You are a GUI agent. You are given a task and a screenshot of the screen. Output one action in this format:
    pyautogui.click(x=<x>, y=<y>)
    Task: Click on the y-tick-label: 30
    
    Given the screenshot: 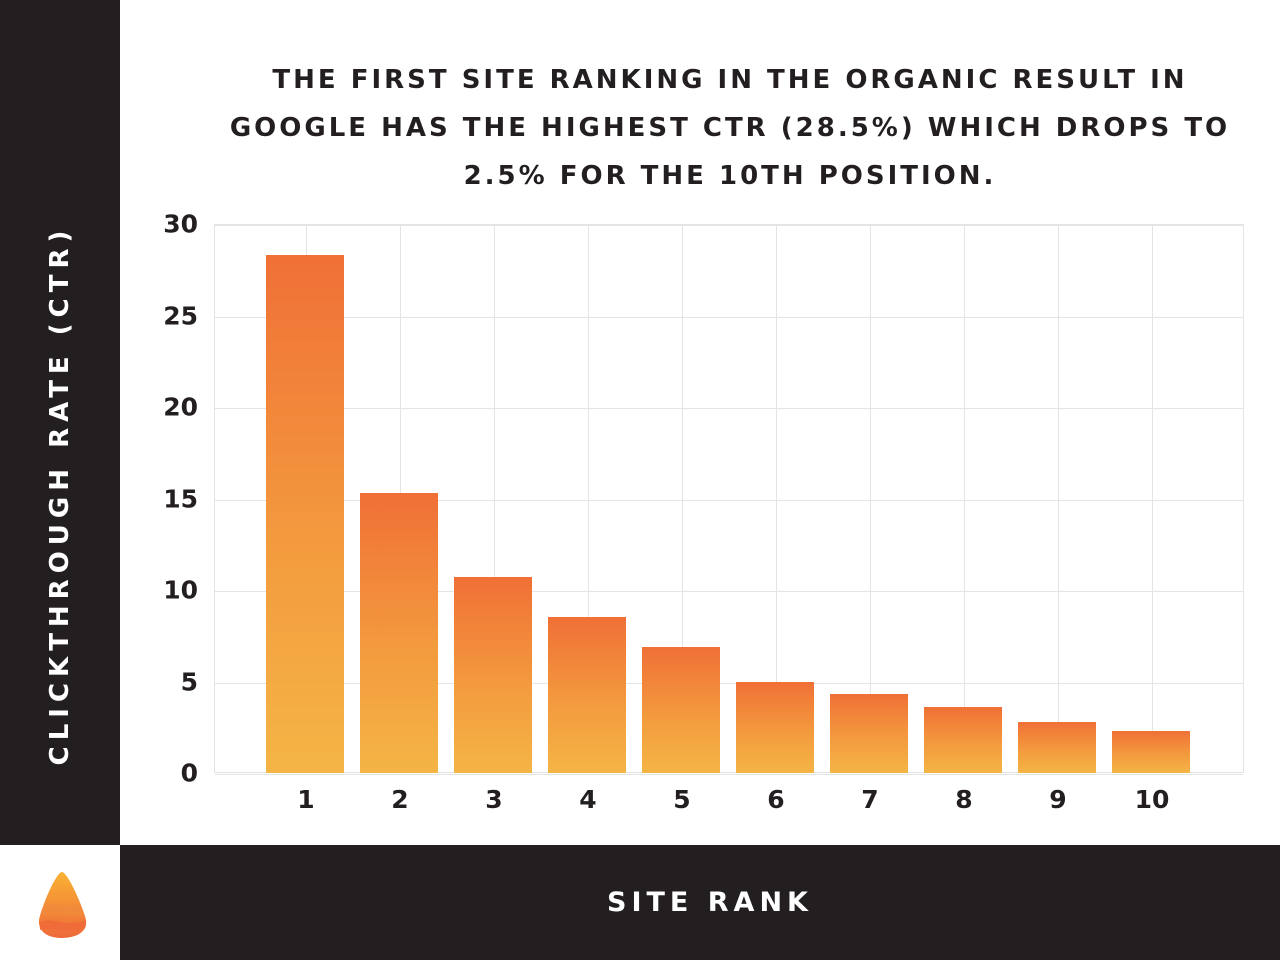 What is the action you would take?
    pyautogui.click(x=180, y=224)
    